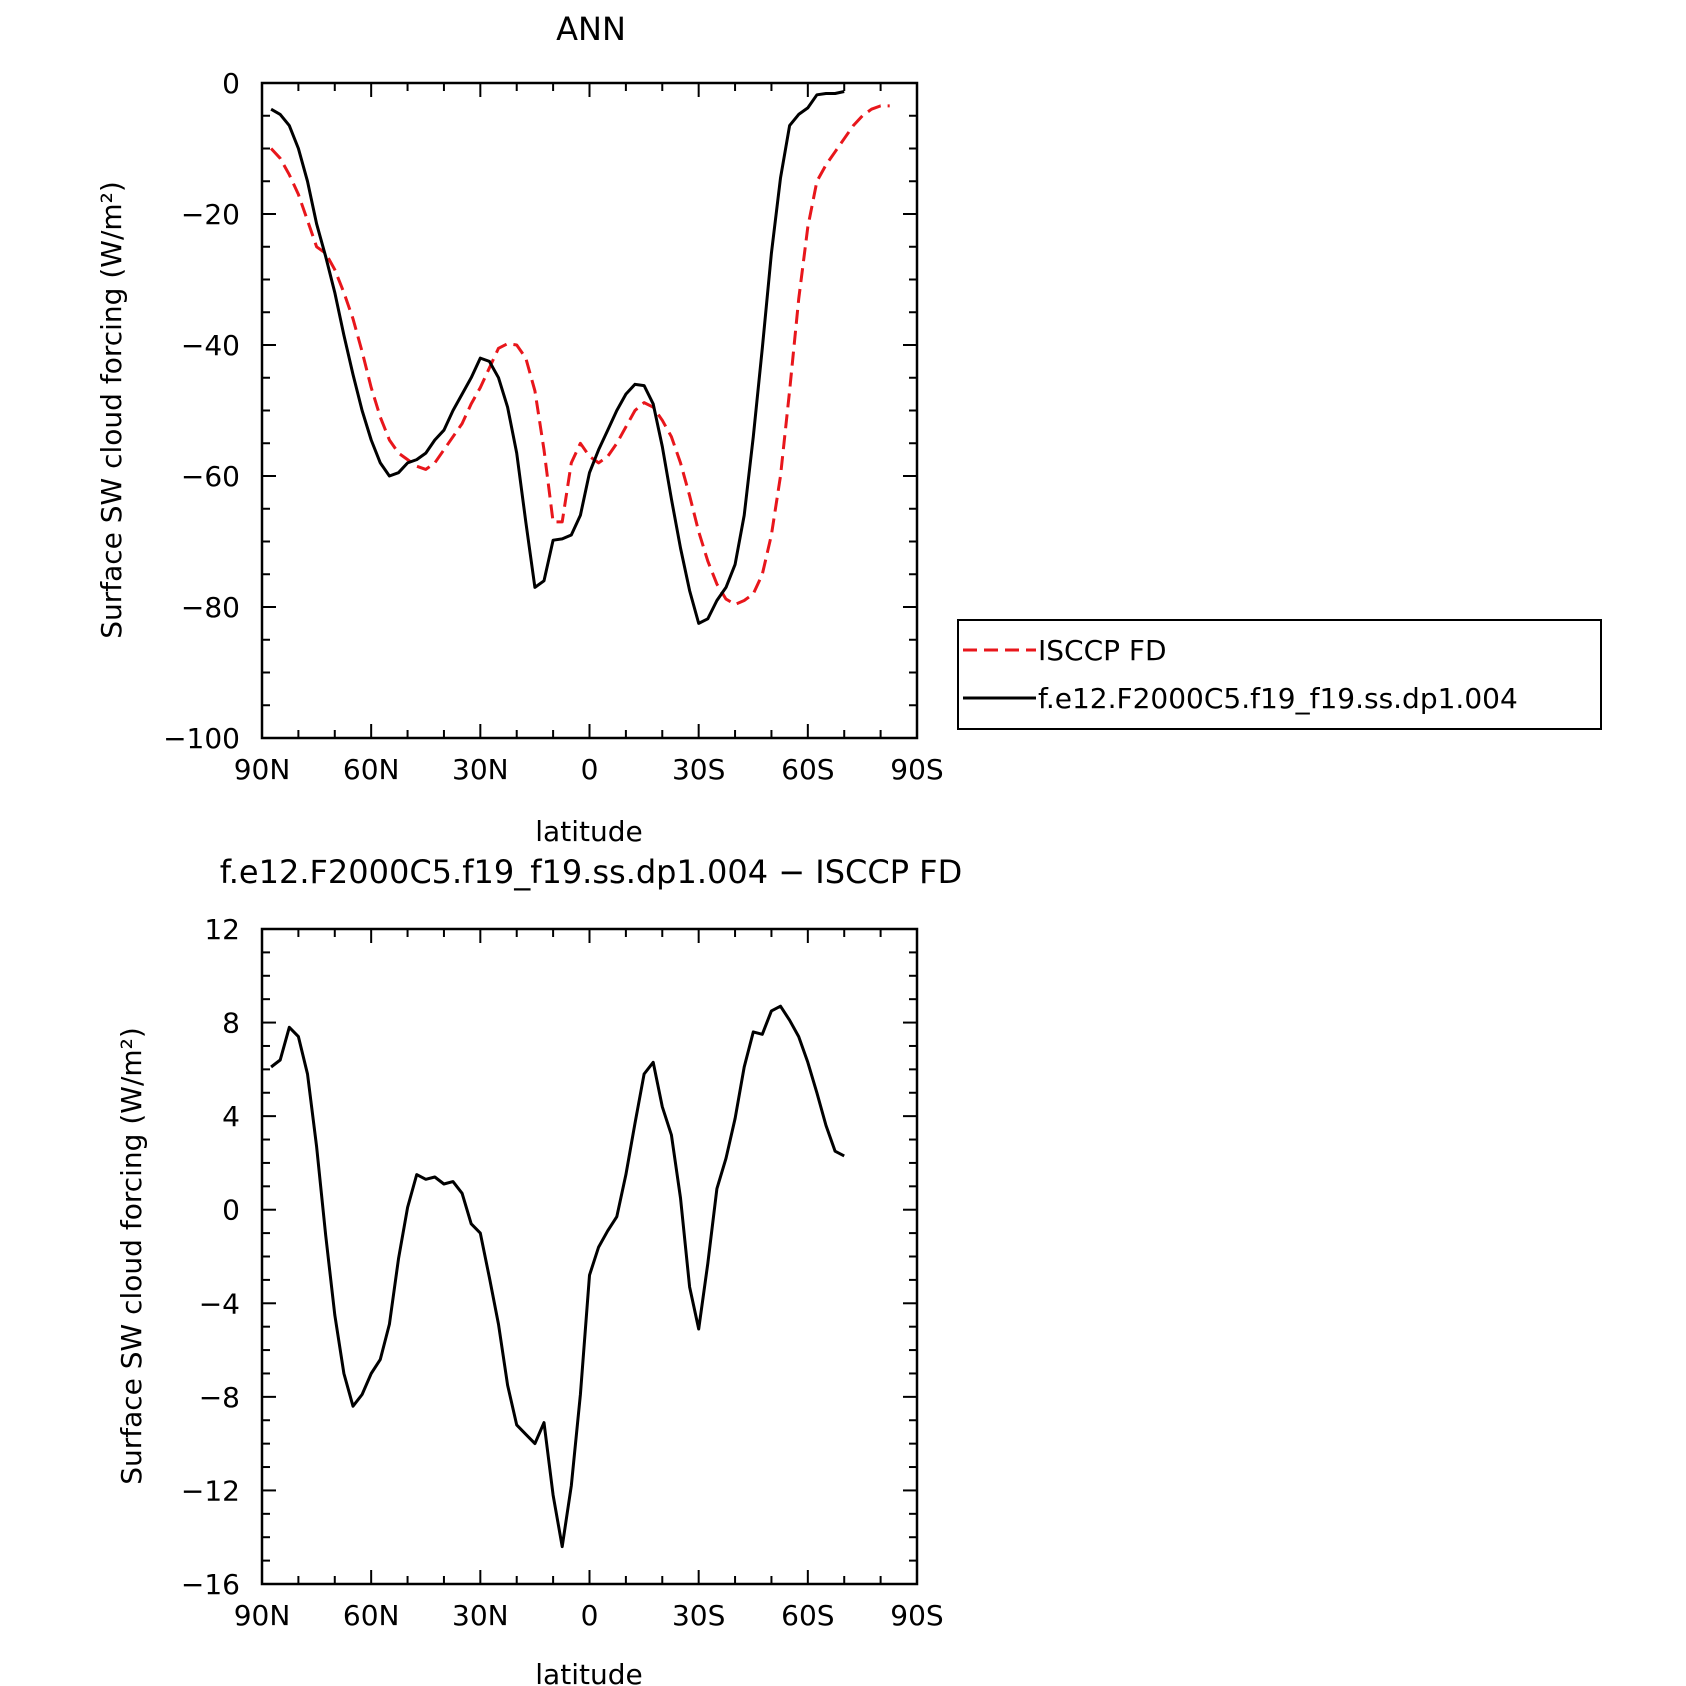 The width and height of the screenshot is (1686, 1686). I want to click on series-line-difference, so click(557, 1276).